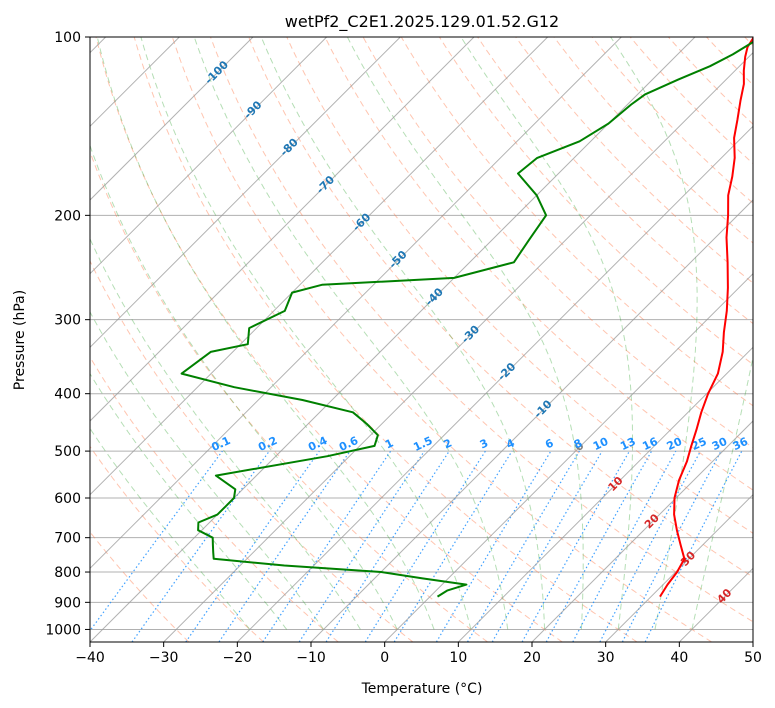  Describe the element at coordinates (650, 444) in the screenshot. I see `mixing-ratio-label: 16` at that location.